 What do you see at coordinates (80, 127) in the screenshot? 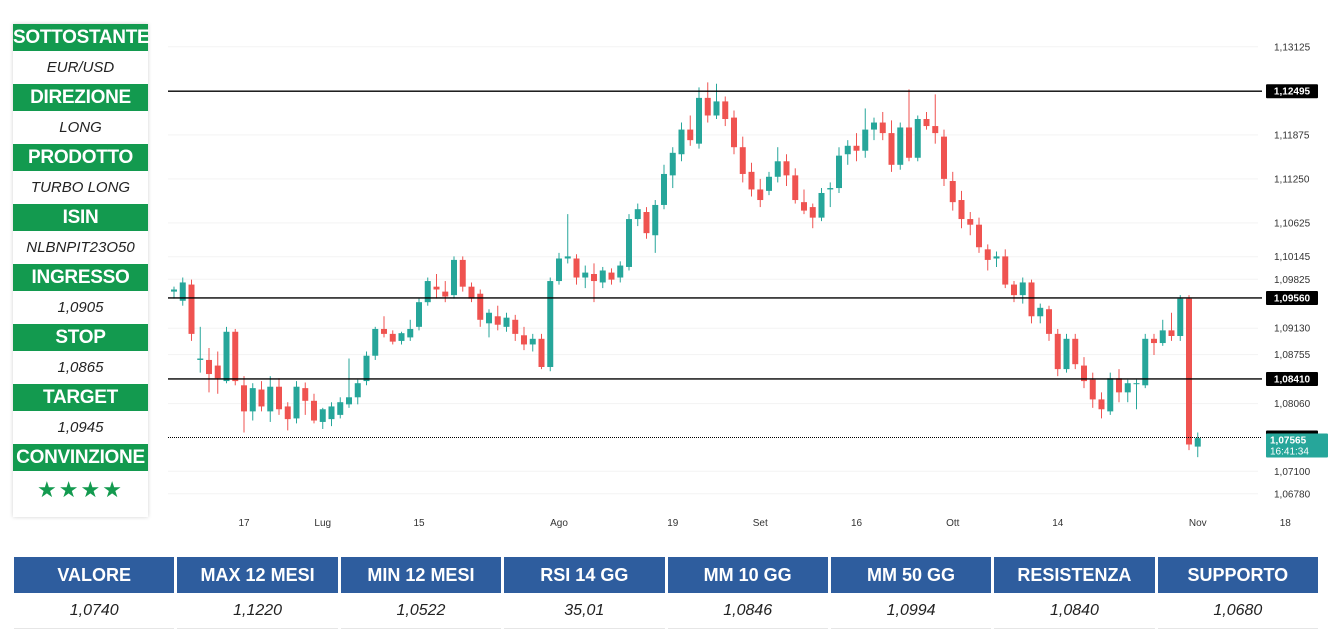
I see `direction-value: LONG` at bounding box center [80, 127].